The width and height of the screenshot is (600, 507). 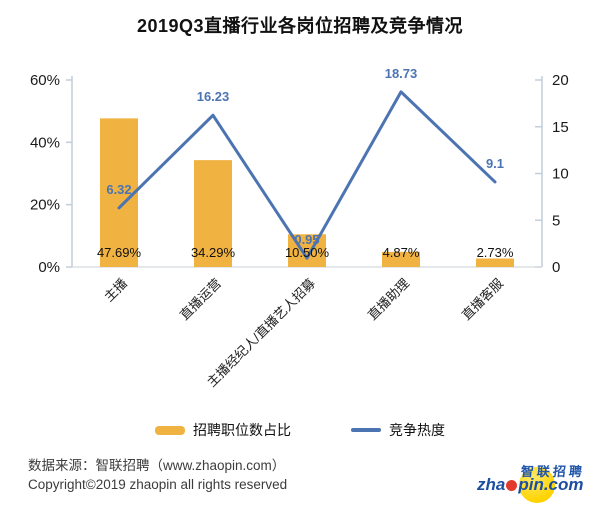 I want to click on logo-red-dot-icon, so click(x=512, y=485).